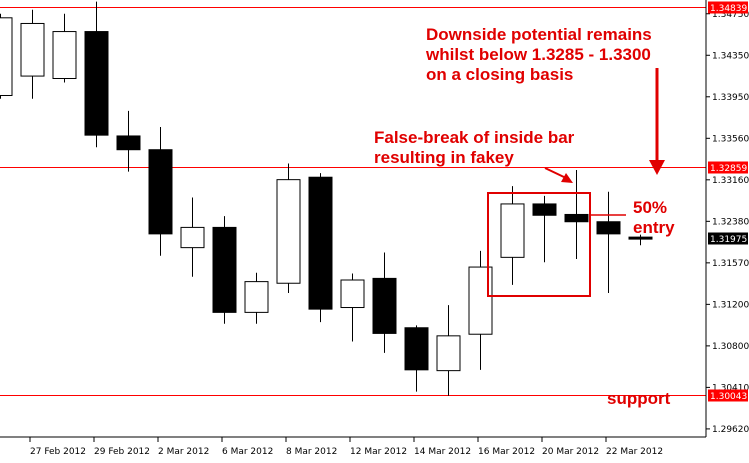 The width and height of the screenshot is (749, 463). I want to click on fakey-arrow-head, so click(567, 178).